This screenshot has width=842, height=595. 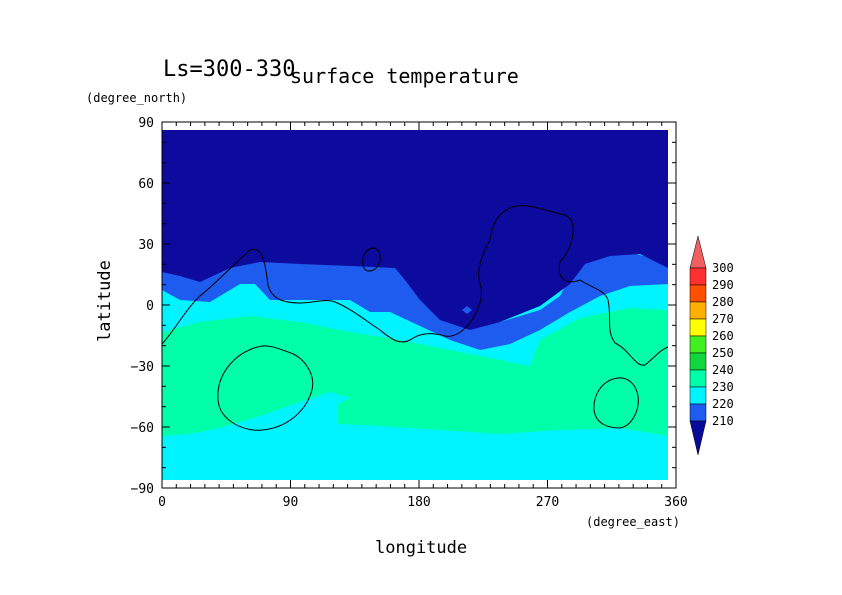 What do you see at coordinates (146, 123) in the screenshot?
I see `y-tick-label: 90` at bounding box center [146, 123].